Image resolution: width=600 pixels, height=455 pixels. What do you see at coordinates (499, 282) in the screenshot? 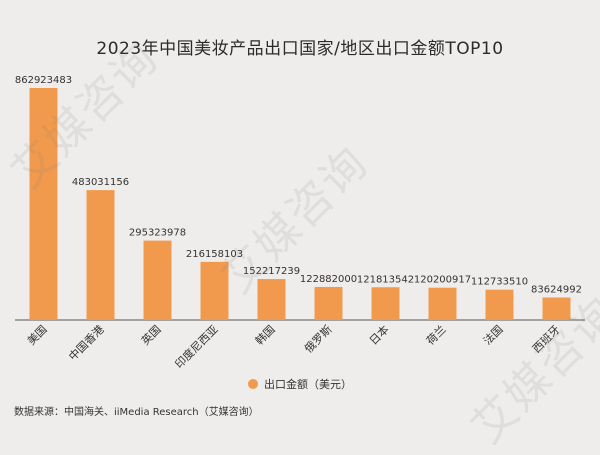
I see `data-label: 112733510` at bounding box center [499, 282].